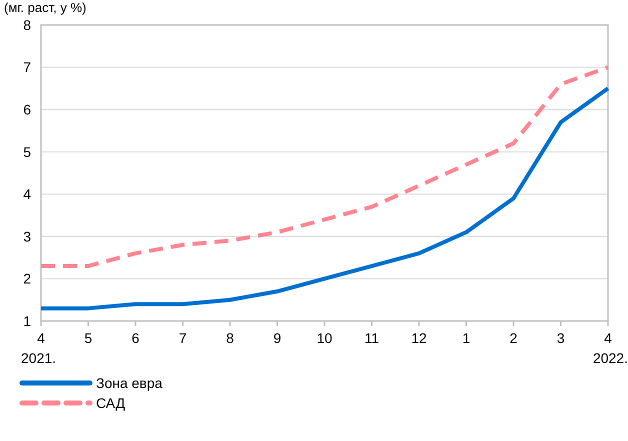 The image size is (628, 441). I want to click on x-tick-label: 6, so click(136, 338).